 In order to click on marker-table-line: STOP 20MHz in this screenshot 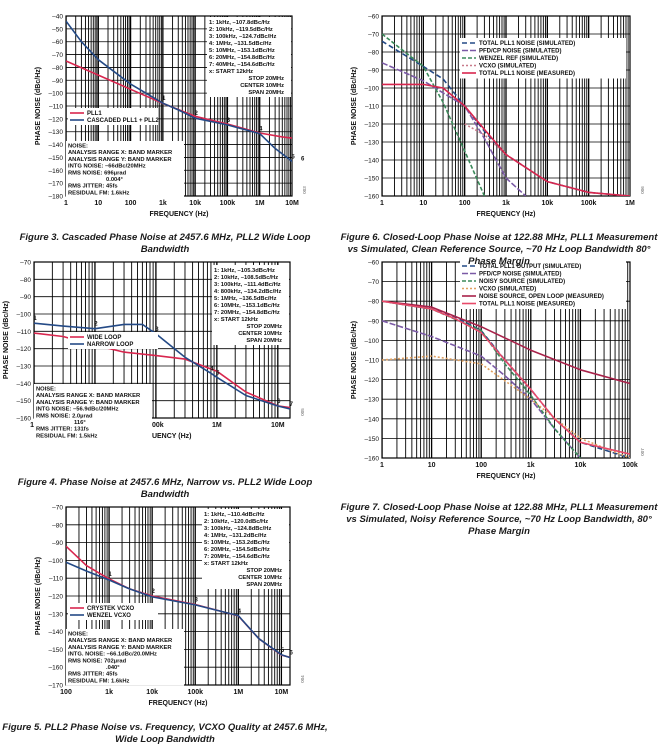, I will do `click(264, 571)`.